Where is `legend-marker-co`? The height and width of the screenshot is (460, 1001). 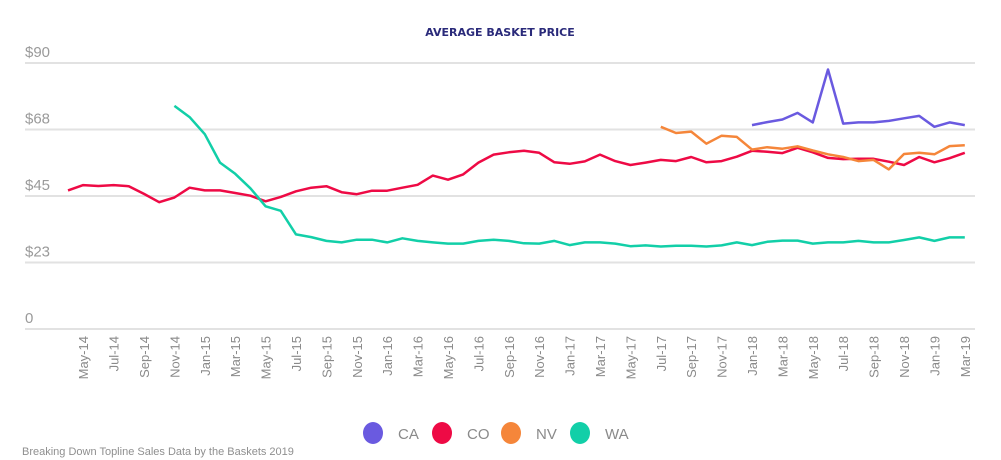 legend-marker-co is located at coordinates (442, 433).